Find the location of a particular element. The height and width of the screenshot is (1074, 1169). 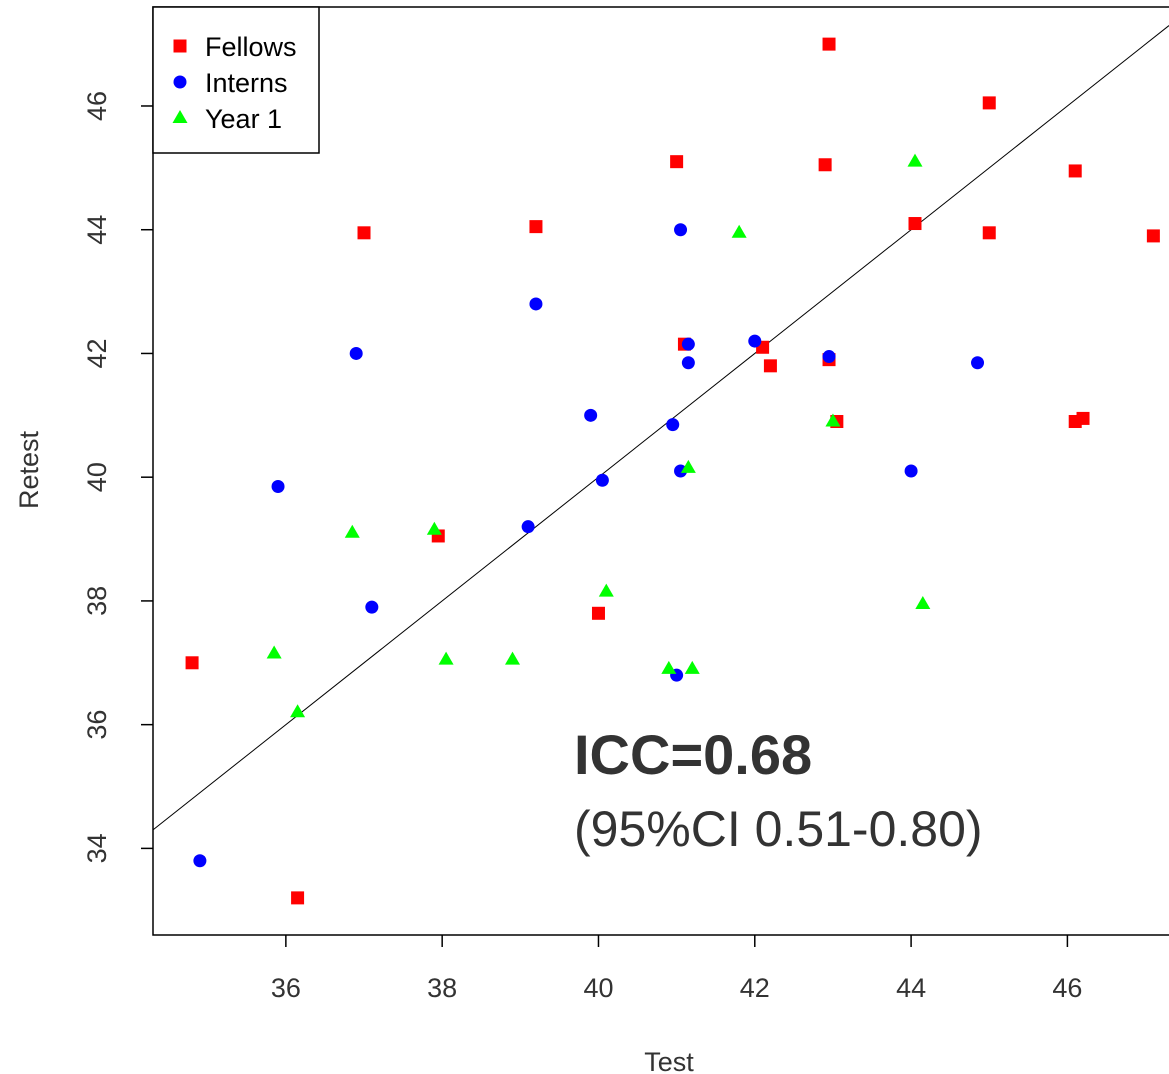

legend-label-interns: Interns is located at coordinates (246, 83).